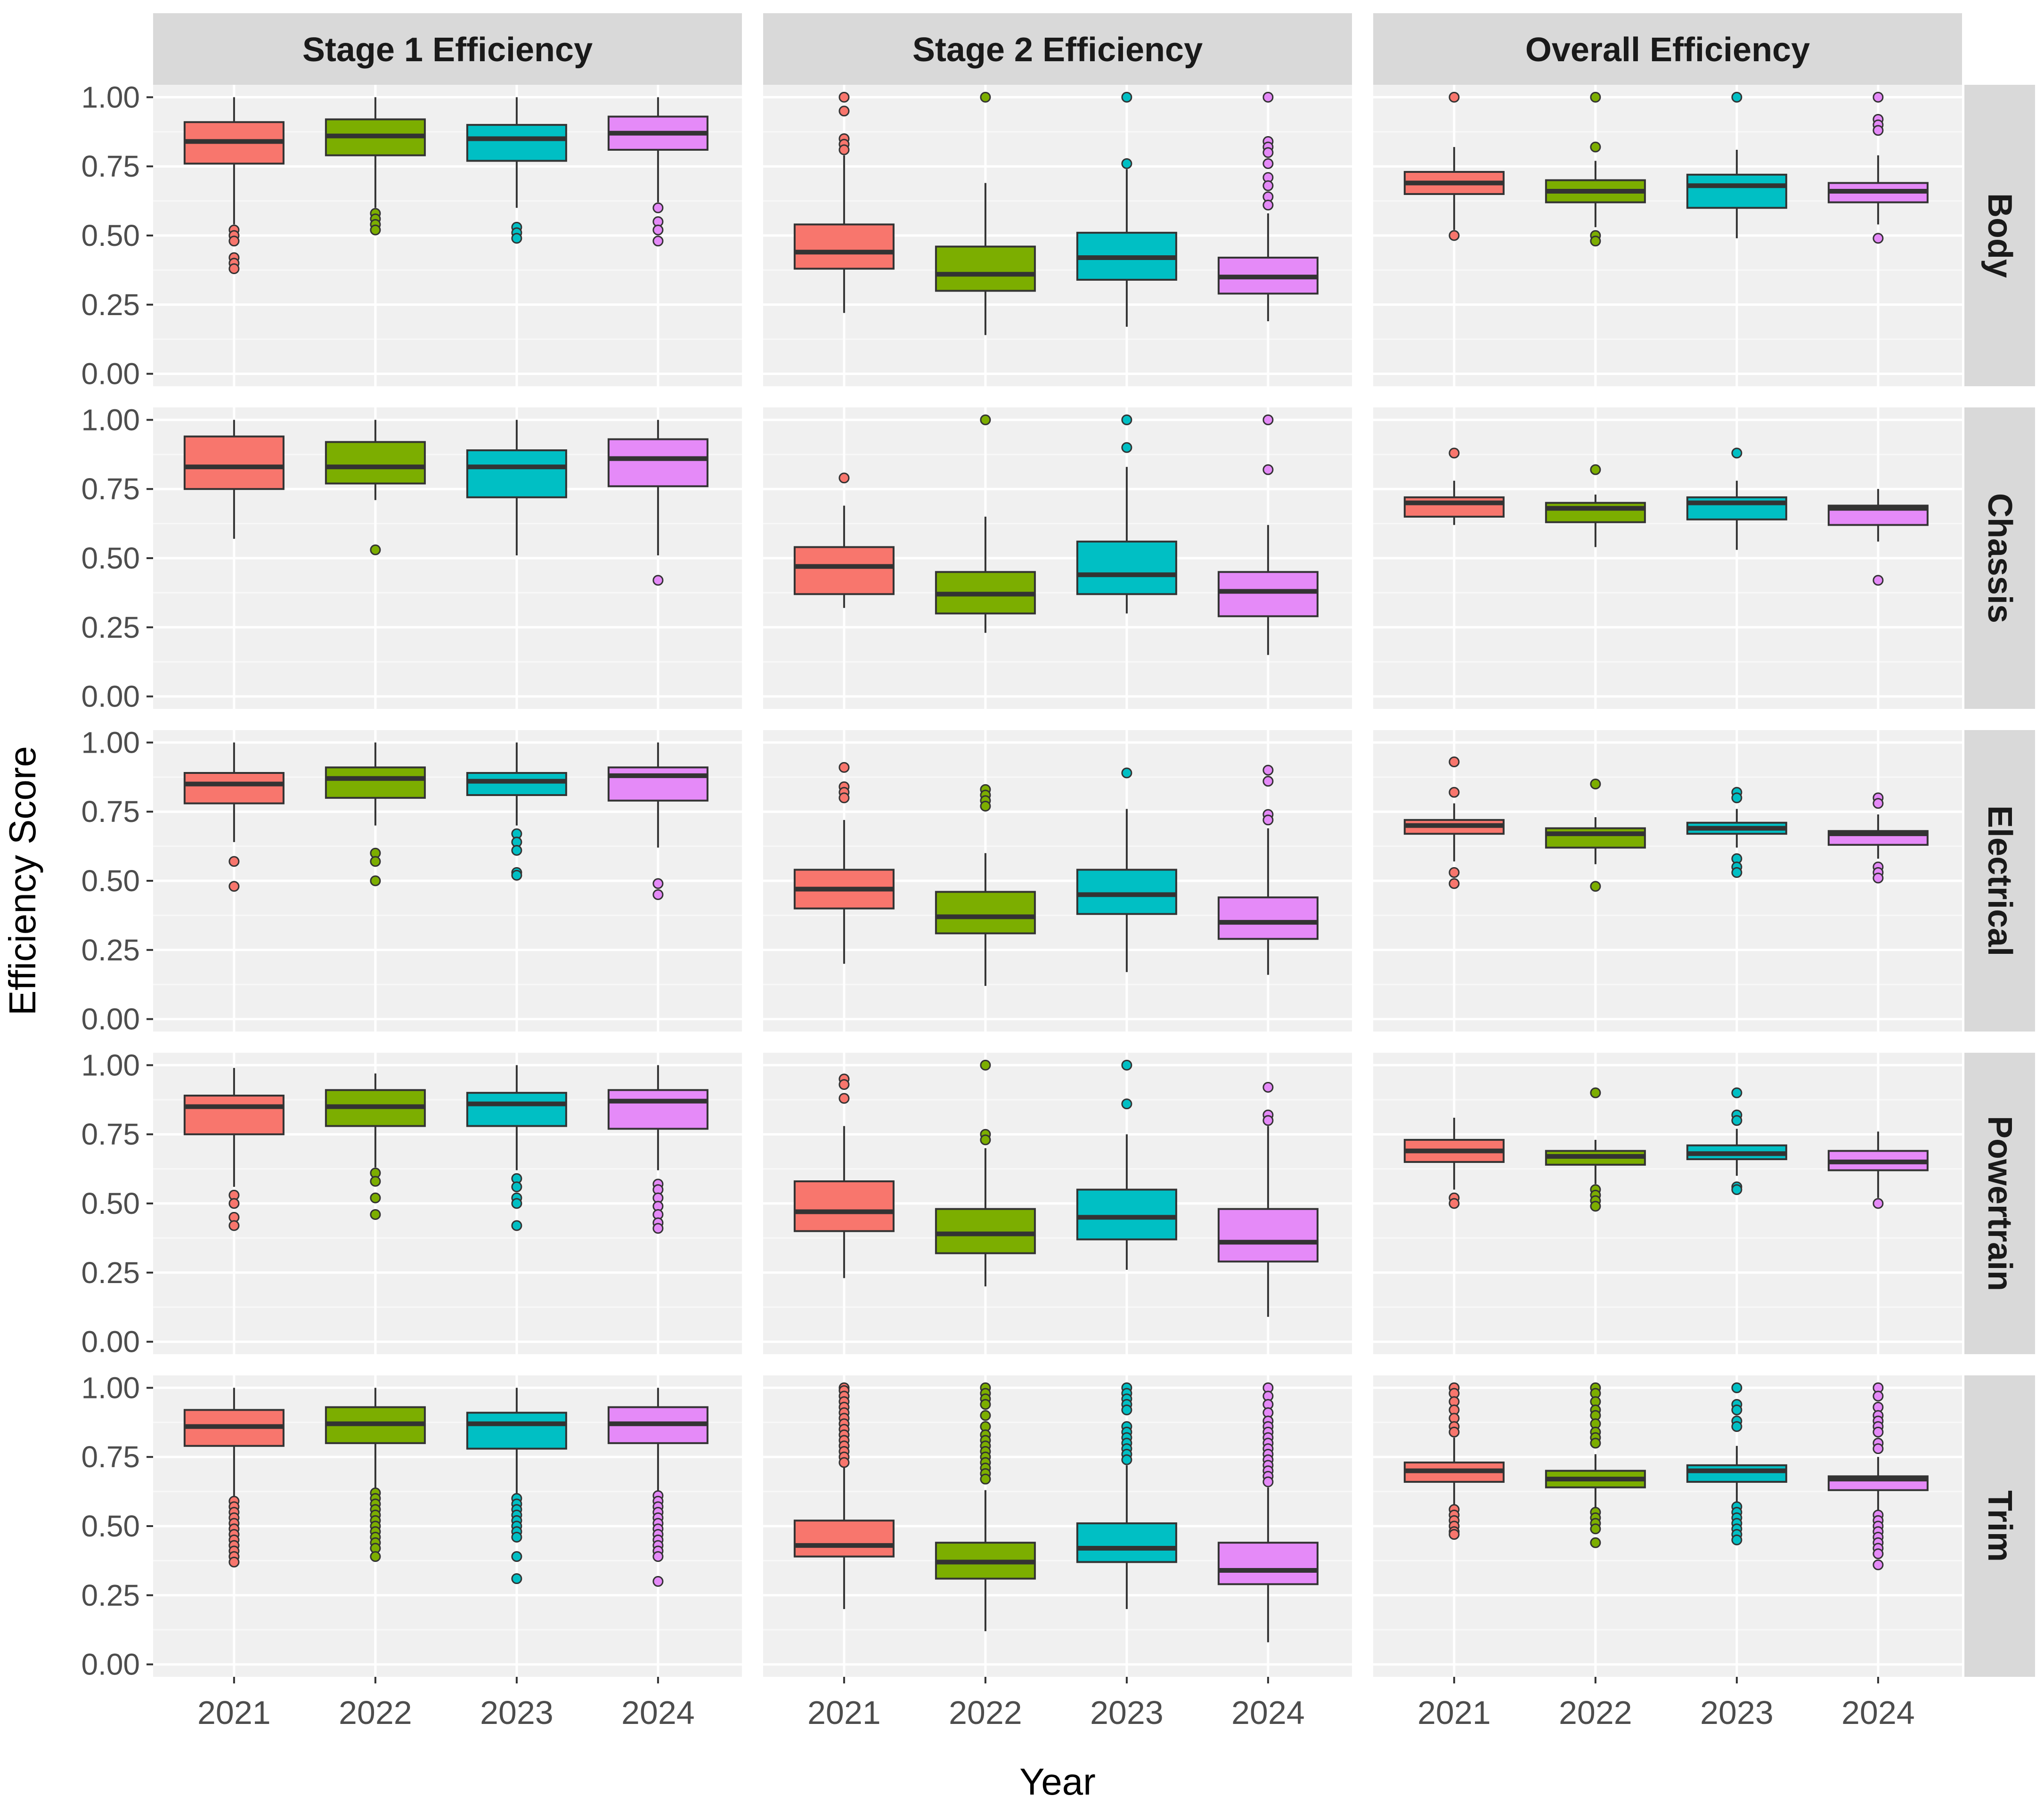 The height and width of the screenshot is (1804, 2044). I want to click on boxplot-group-powertrain-stage-1-efficiency, so click(445, 1149).